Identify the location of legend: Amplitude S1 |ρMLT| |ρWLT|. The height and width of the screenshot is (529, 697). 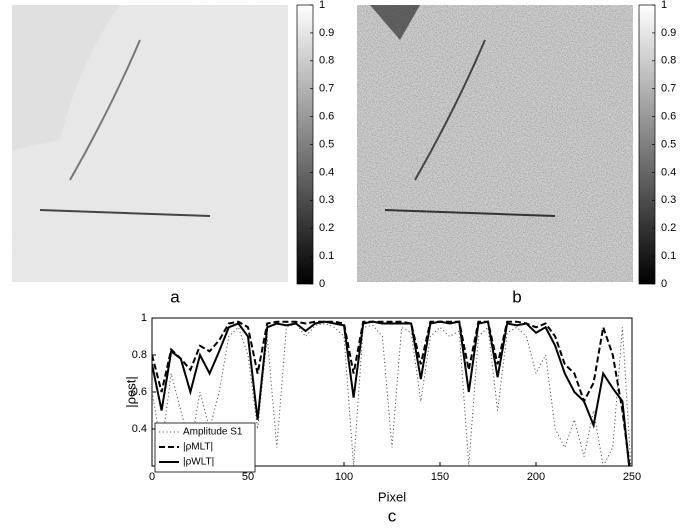
(205, 447).